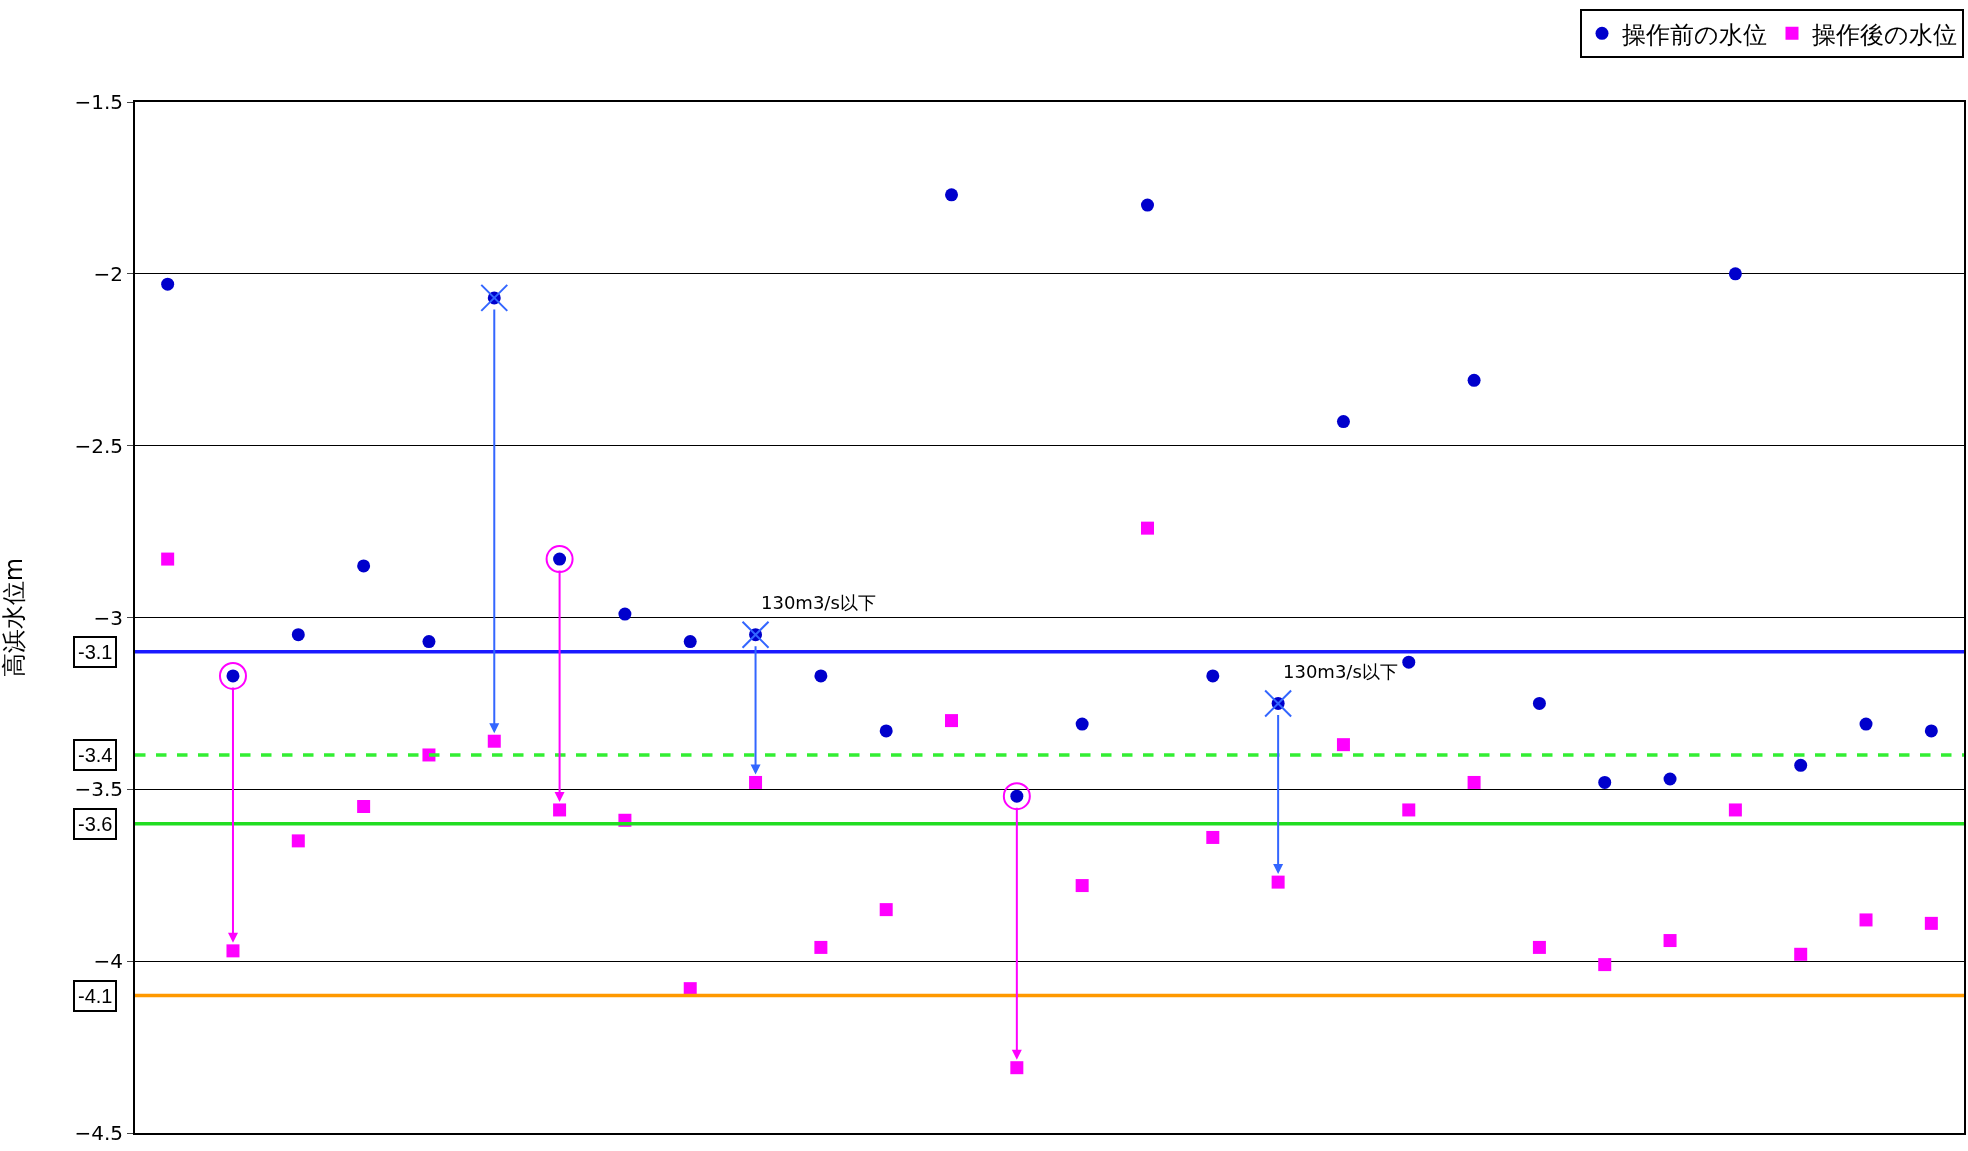 The image size is (1968, 1151). I want to click on y-tick-label: −2.5, so click(98, 445).